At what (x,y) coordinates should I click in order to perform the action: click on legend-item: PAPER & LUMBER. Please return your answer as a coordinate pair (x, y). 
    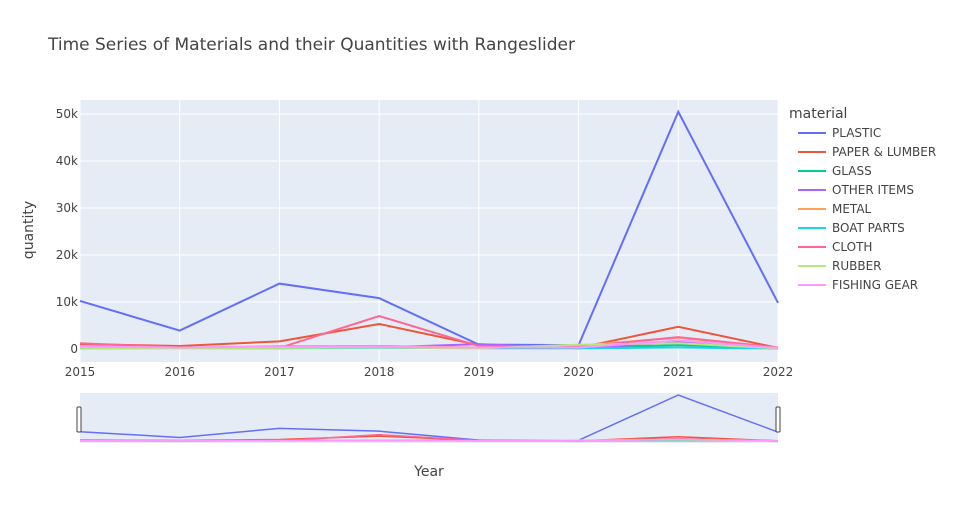
    Looking at the image, I should click on (867, 152).